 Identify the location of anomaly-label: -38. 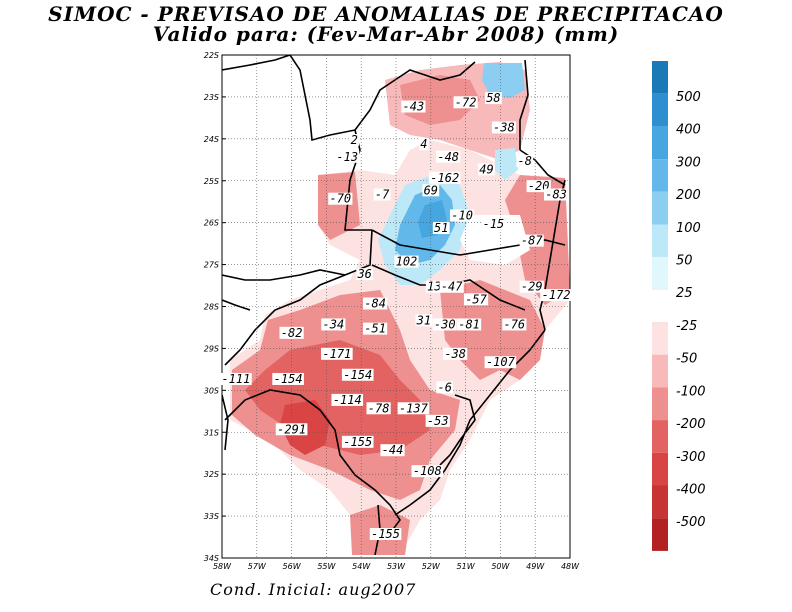
(504, 127).